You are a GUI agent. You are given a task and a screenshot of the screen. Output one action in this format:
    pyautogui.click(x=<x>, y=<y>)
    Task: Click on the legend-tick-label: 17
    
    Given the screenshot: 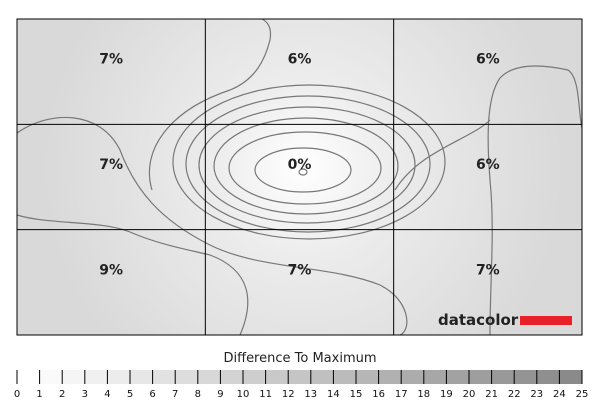 What is the action you would take?
    pyautogui.click(x=401, y=394)
    